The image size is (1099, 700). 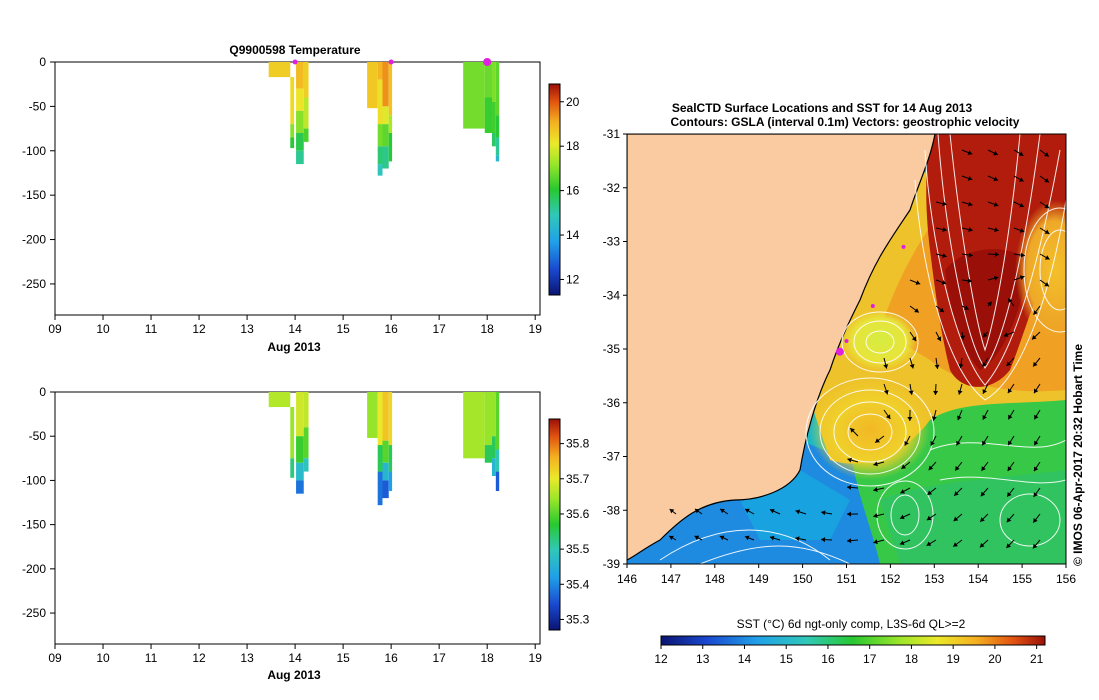 What do you see at coordinates (34, 613) in the screenshot?
I see `salinity-y-tick-label: -250` at bounding box center [34, 613].